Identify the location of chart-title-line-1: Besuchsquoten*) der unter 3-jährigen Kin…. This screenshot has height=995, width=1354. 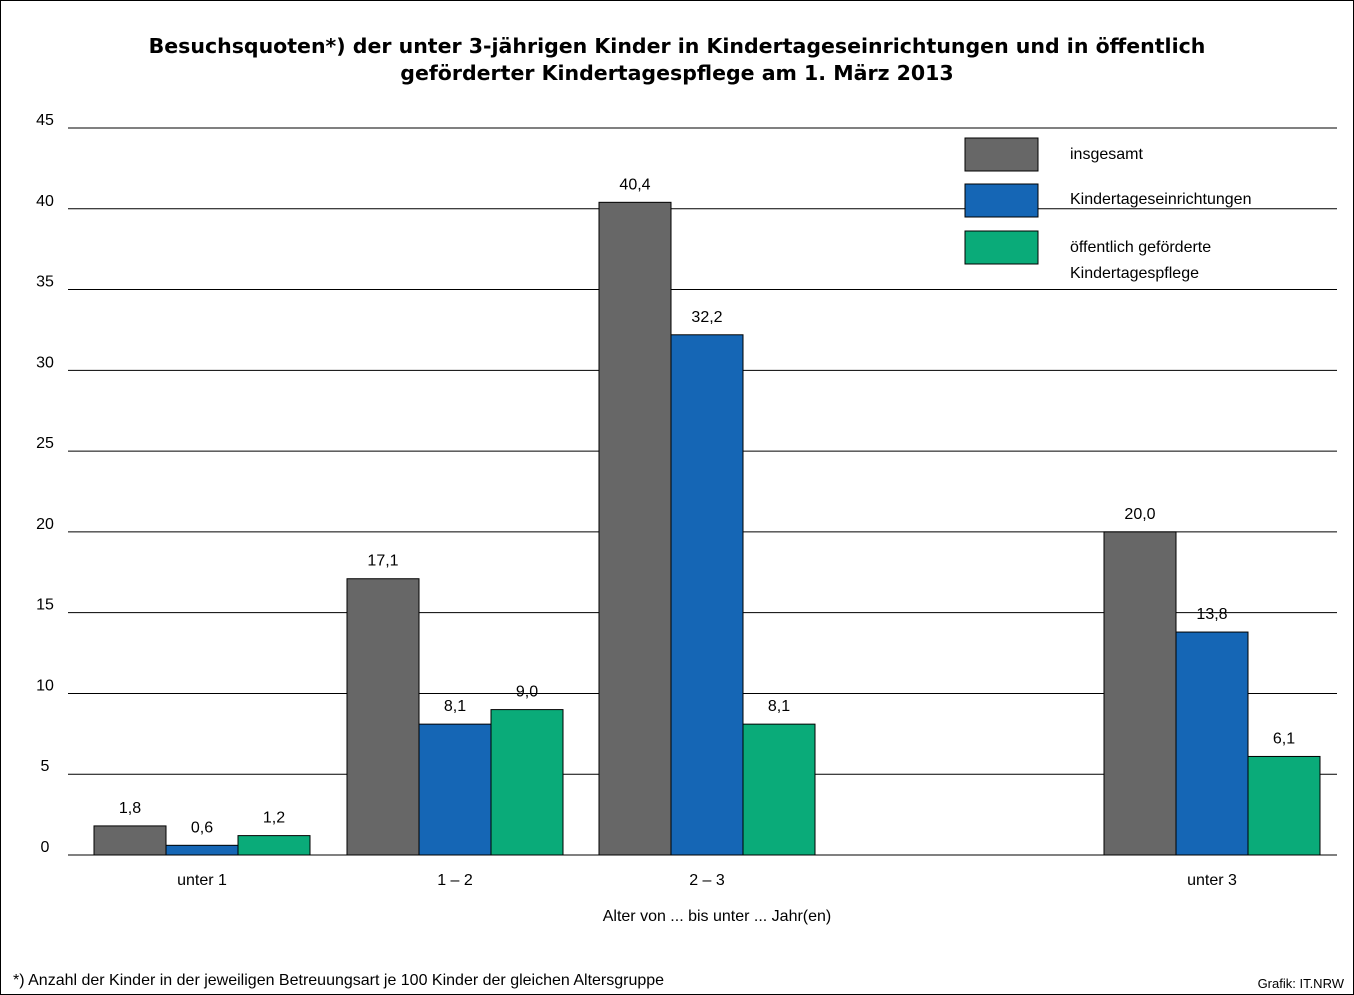
(677, 46).